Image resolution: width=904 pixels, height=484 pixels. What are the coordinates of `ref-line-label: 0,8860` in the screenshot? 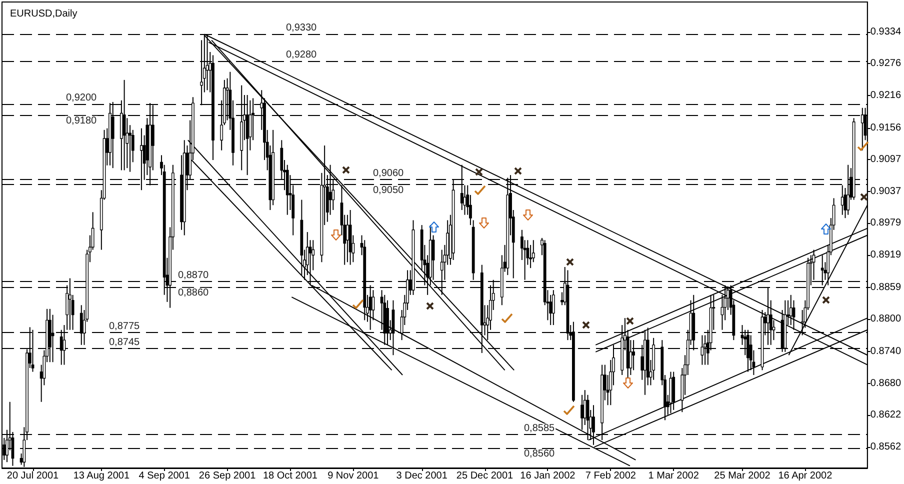 It's located at (194, 292).